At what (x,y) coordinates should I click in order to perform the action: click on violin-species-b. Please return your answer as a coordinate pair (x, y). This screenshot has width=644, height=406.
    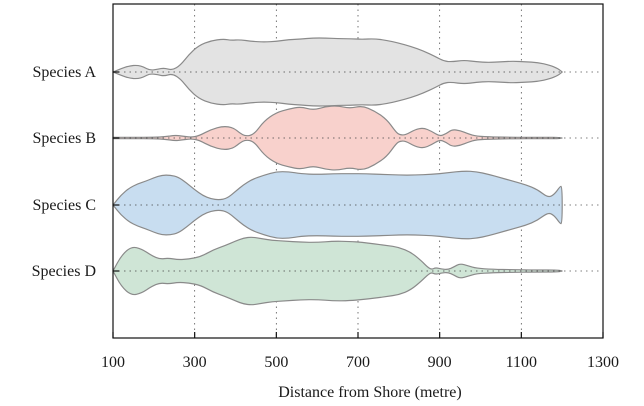
    Looking at the image, I should click on (337, 138).